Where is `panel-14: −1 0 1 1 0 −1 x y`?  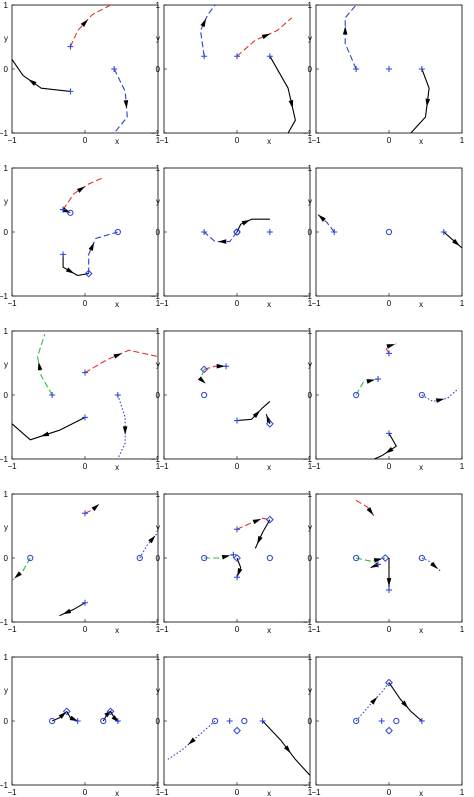
panel-14: −1 0 1 1 0 −1 x y is located at coordinates (232, 725).